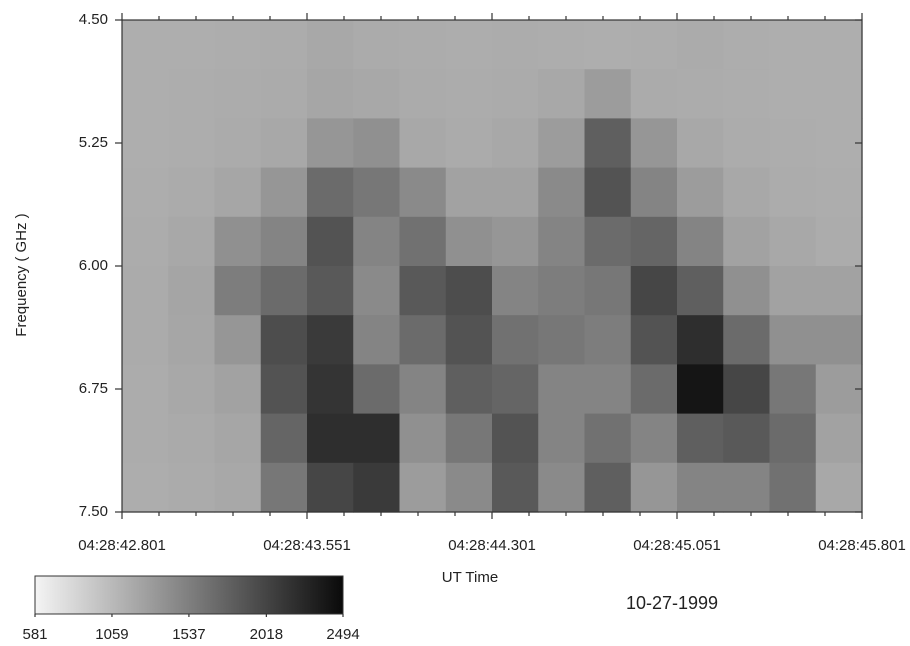 This screenshot has width=910, height=646. Describe the element at coordinates (93, 19) in the screenshot. I see `y-tick-label: 4.50` at that location.